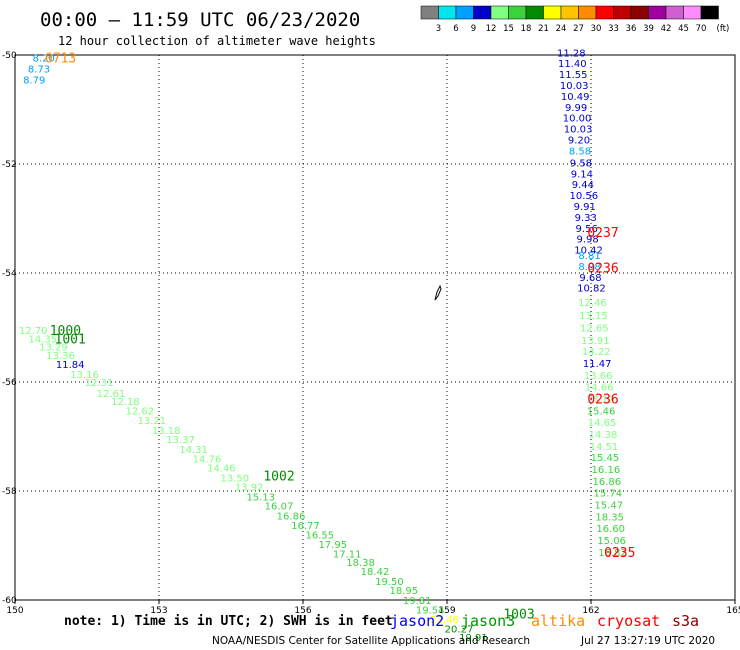 The height and width of the screenshot is (650, 740). Describe the element at coordinates (84, 375) in the screenshot. I see `swh-value-label: 13.16` at that location.